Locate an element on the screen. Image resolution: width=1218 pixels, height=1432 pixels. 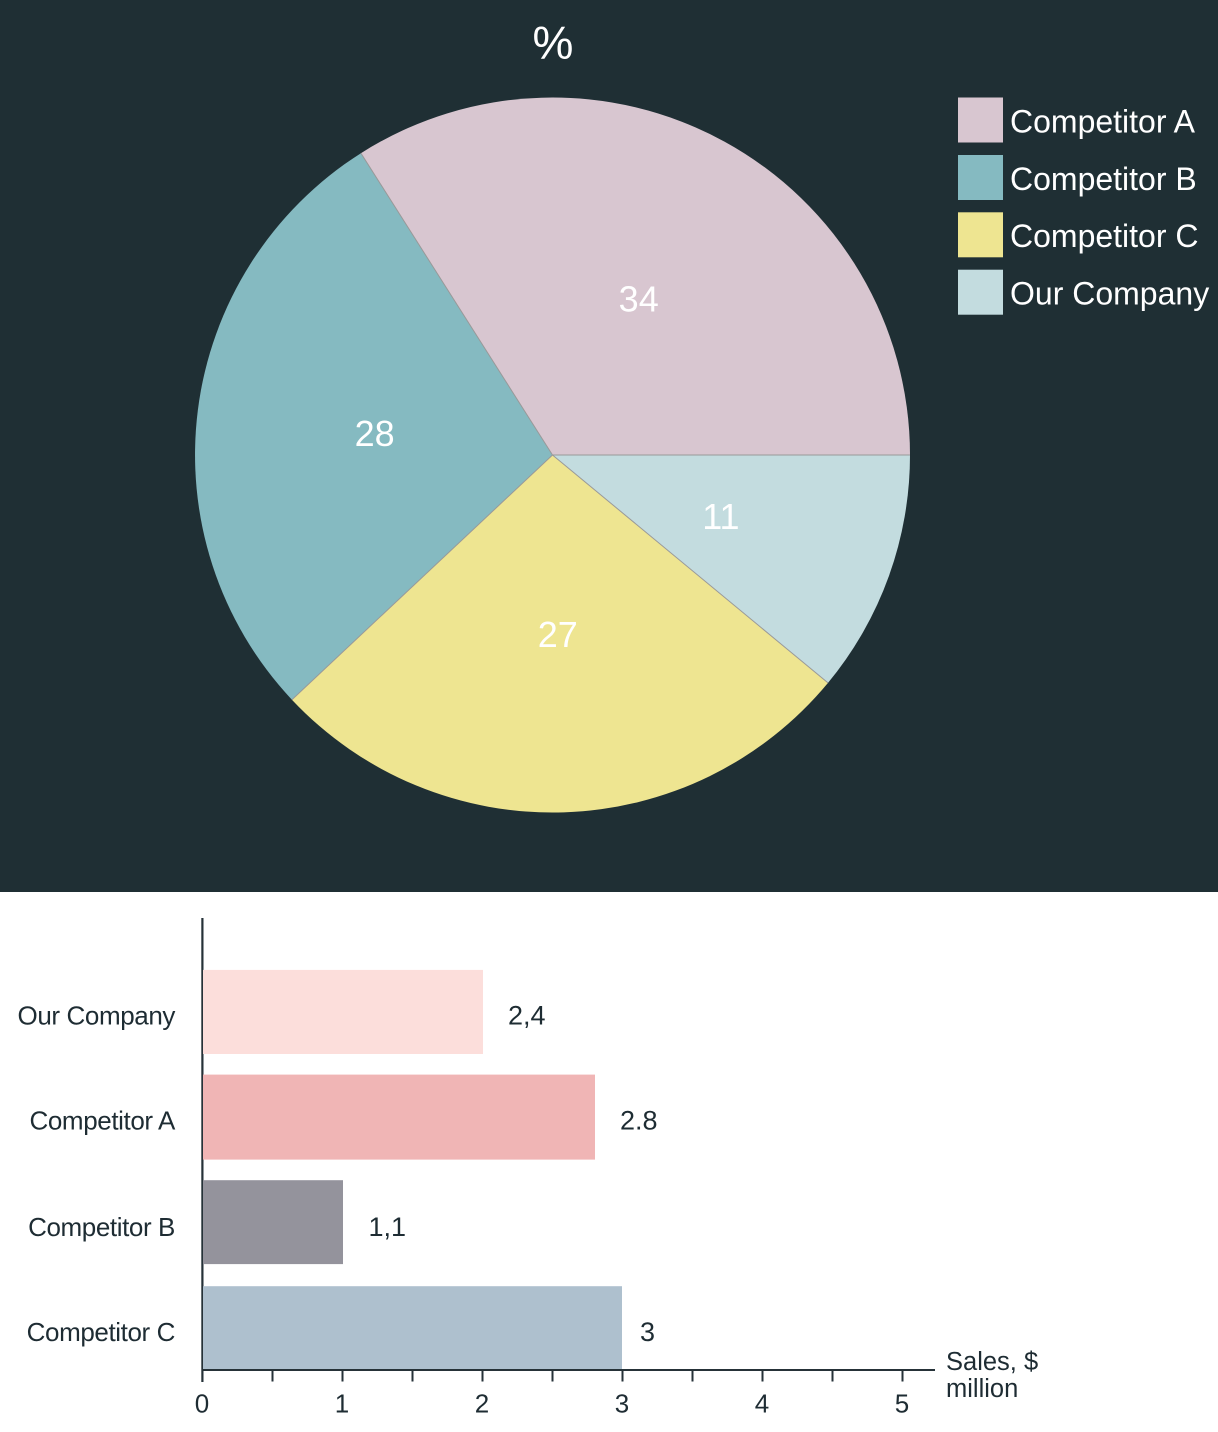
svg-text: 2.8 is located at coordinates (639, 1121).